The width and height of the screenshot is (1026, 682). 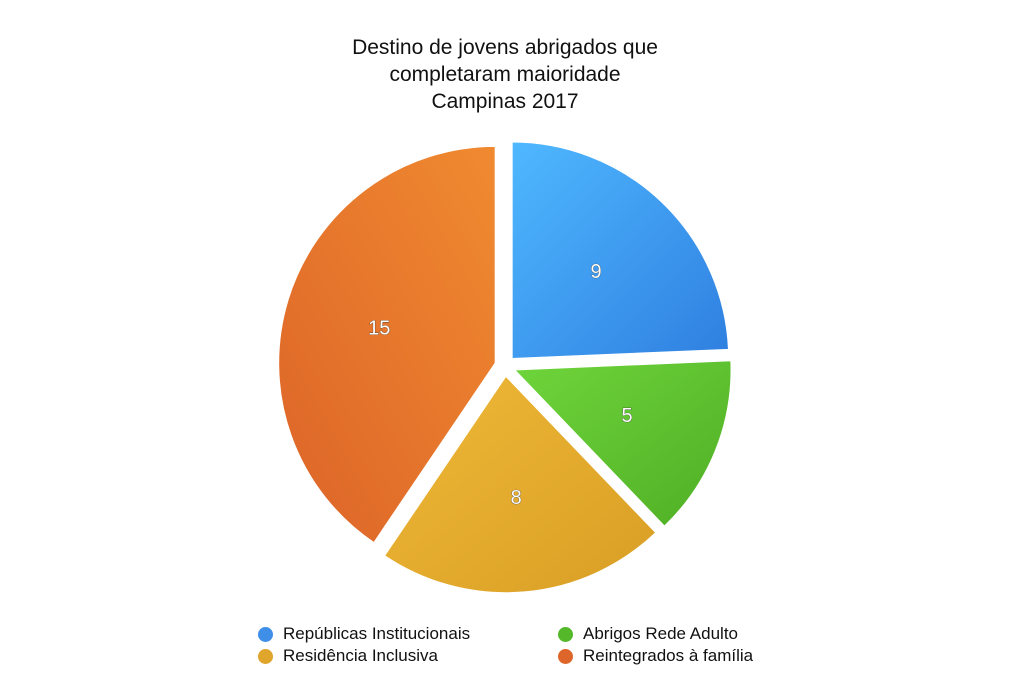 I want to click on legend-item-republicas: Repúblicas Institucionais, so click(x=364, y=634).